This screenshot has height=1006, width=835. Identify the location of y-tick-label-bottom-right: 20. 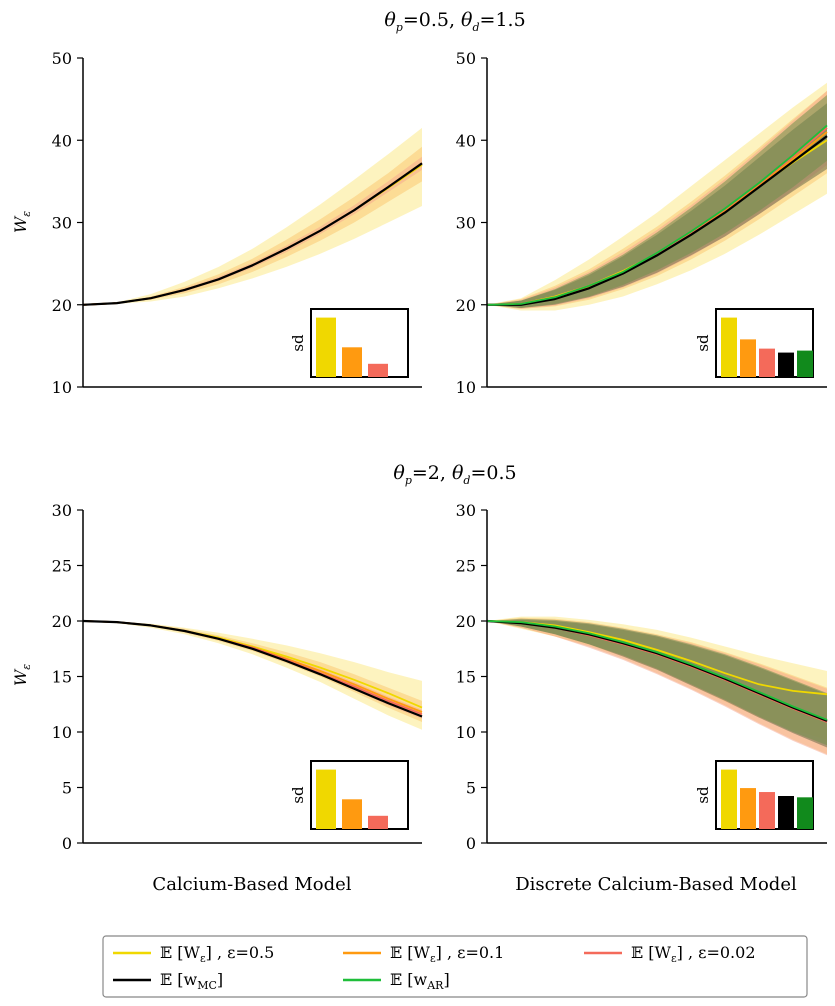
(466, 621).